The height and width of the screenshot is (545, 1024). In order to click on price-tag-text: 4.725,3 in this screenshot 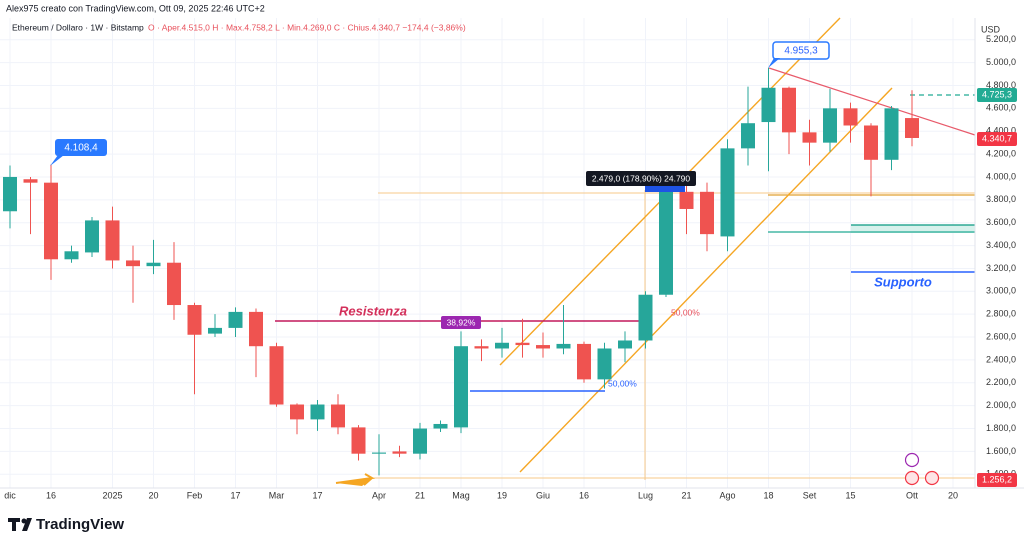, I will do `click(997, 94)`.